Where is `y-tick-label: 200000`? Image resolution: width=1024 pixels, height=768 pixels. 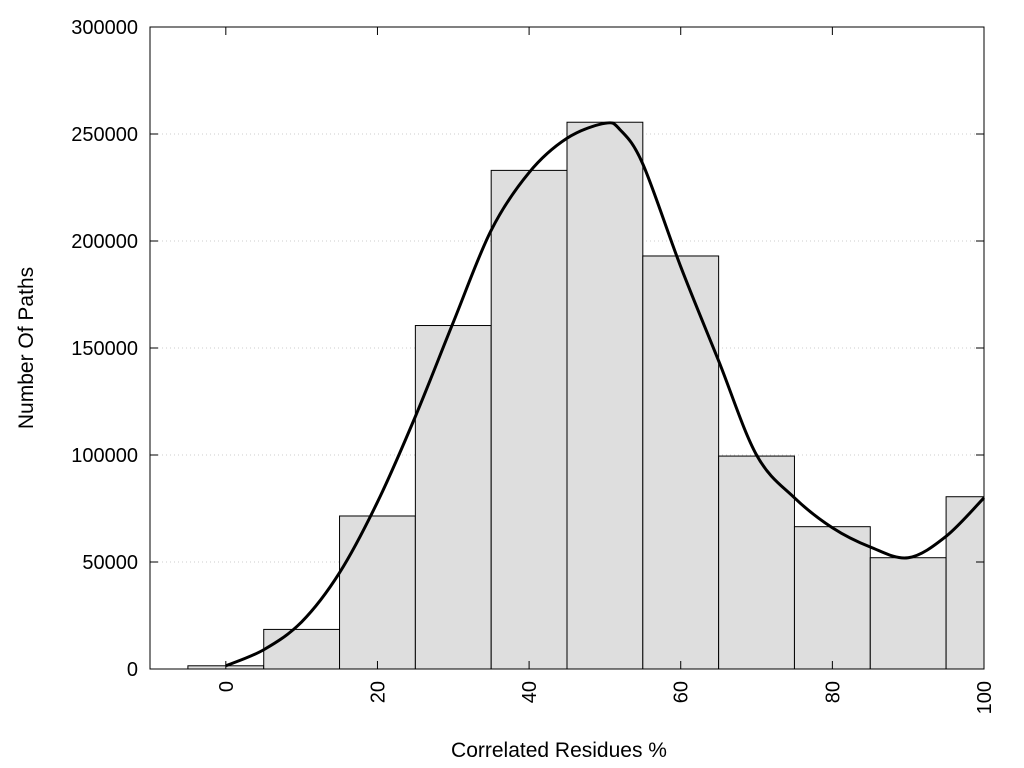 y-tick-label: 200000 is located at coordinates (104, 242).